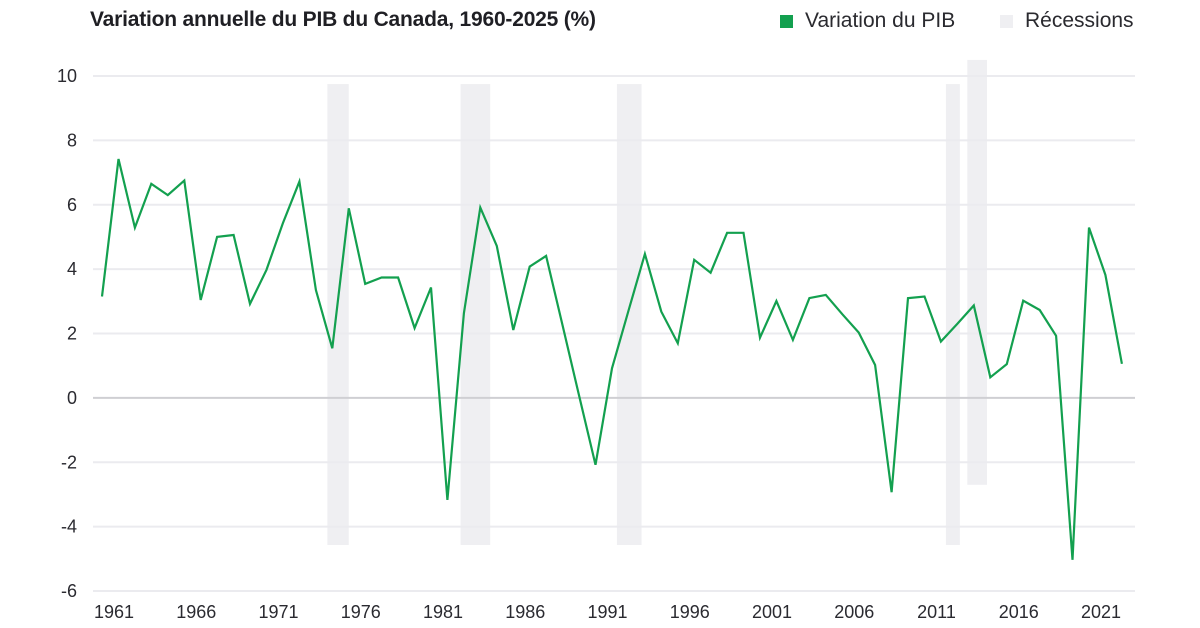 Image resolution: width=1200 pixels, height=628 pixels. I want to click on y-tick-label: 4, so click(72, 269).